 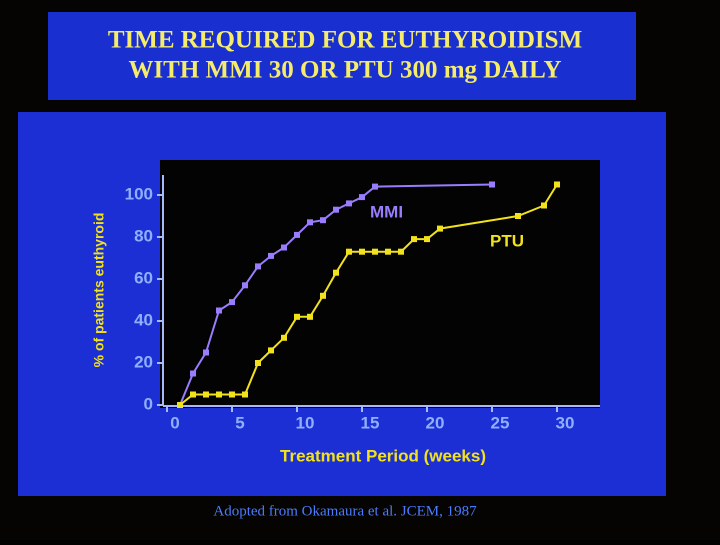 I want to click on series-label: PTU, so click(x=507, y=240).